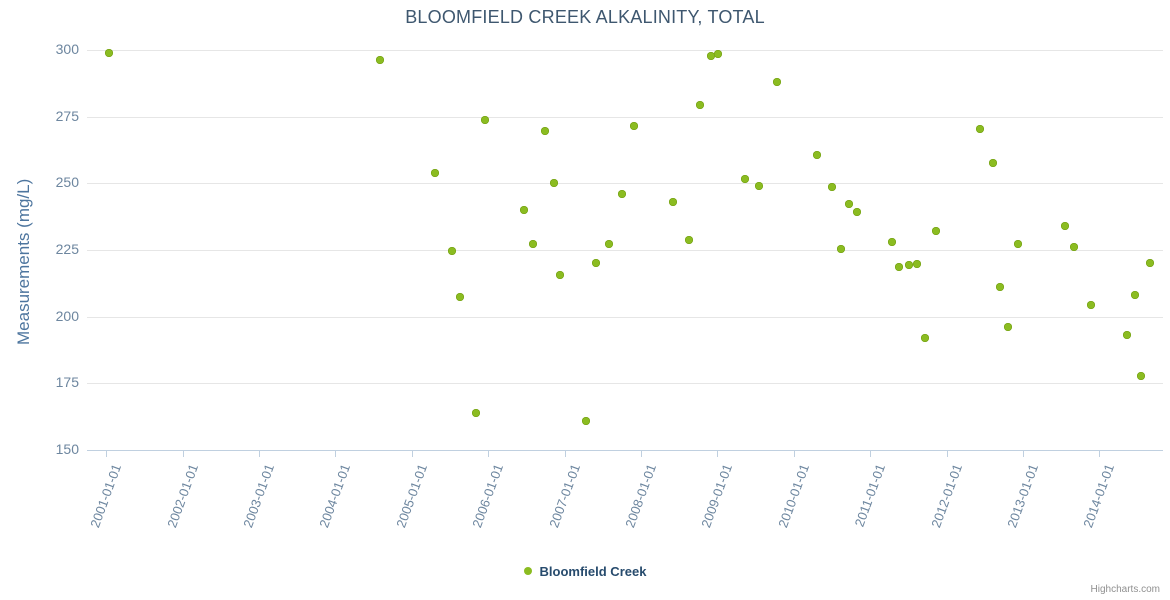  I want to click on y-axis-tick-label: 200, so click(67, 315).